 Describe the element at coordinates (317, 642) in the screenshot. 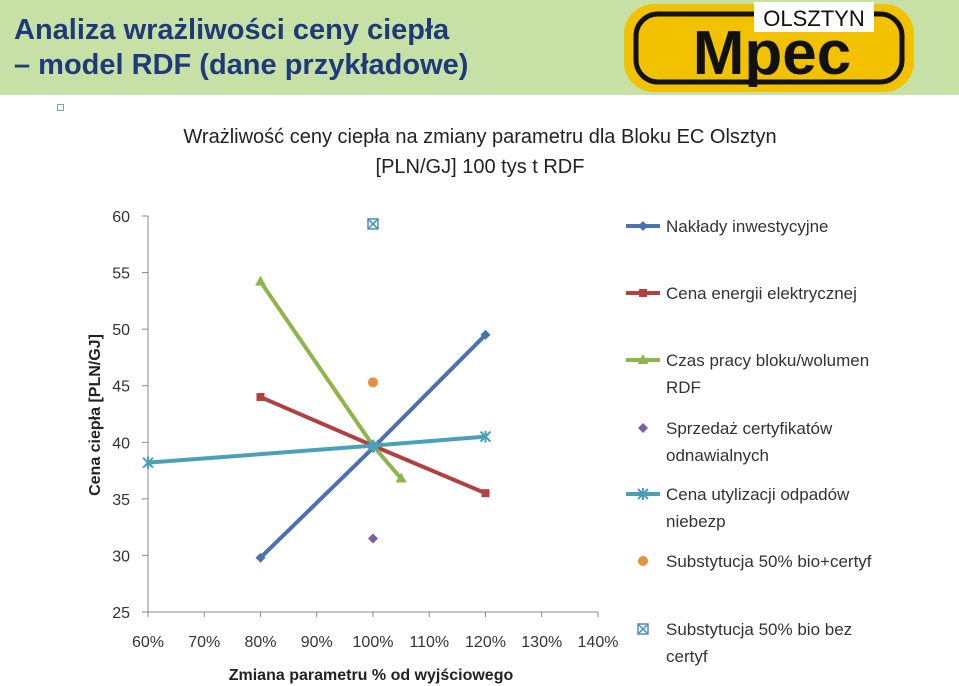

I see `x-tick-label: 90%` at that location.